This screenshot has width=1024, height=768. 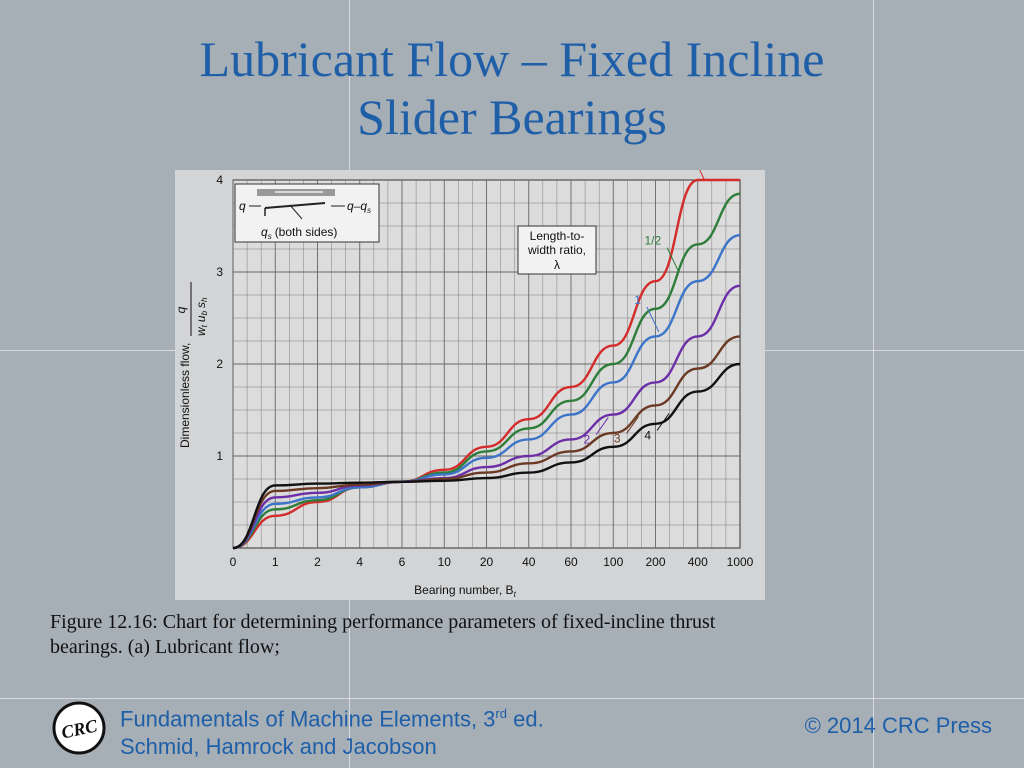 What do you see at coordinates (655, 562) in the screenshot?
I see `x-tick-label: 200` at bounding box center [655, 562].